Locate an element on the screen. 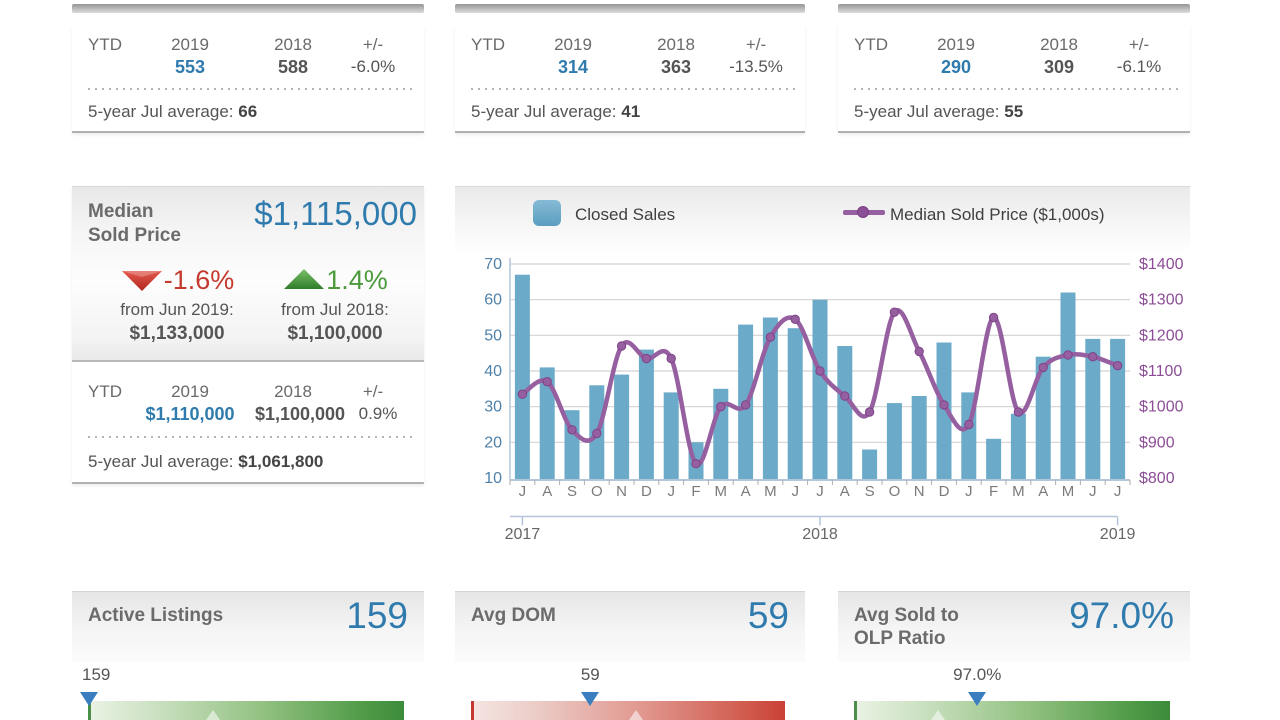  median-title: Median Sold Price is located at coordinates (134, 224).